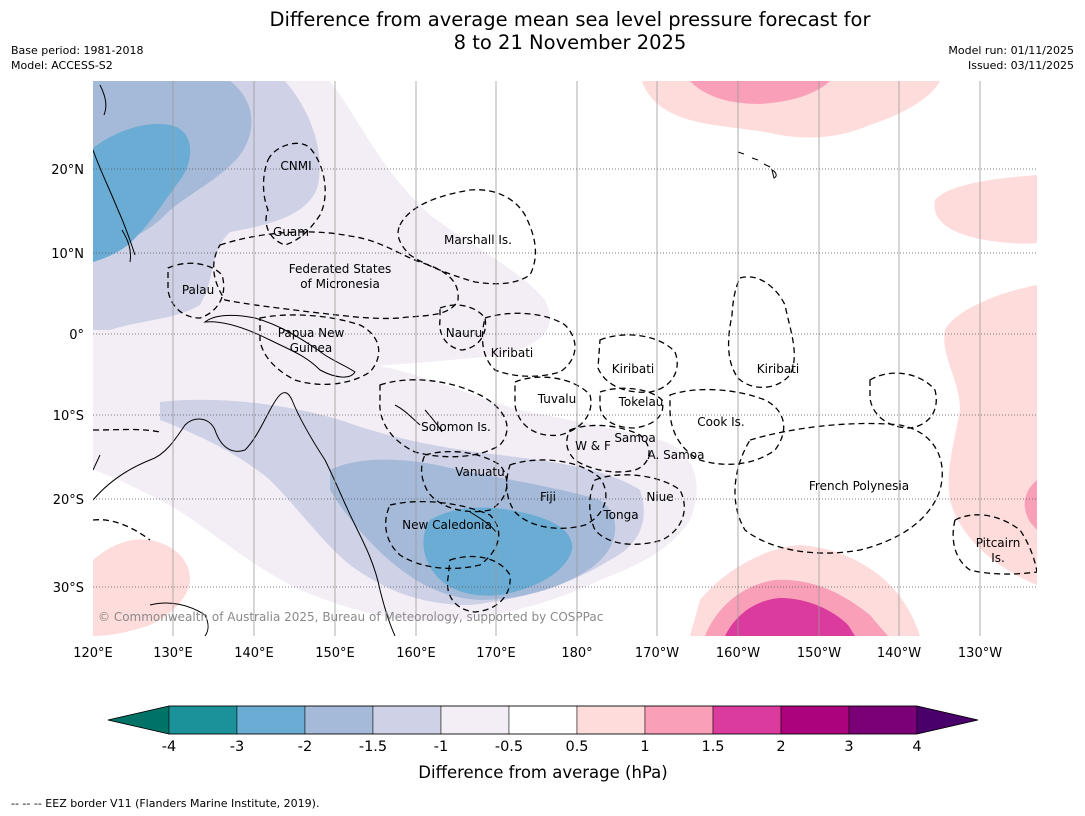 The height and width of the screenshot is (816, 1085). I want to click on colorbar-tick: -3, so click(237, 747).